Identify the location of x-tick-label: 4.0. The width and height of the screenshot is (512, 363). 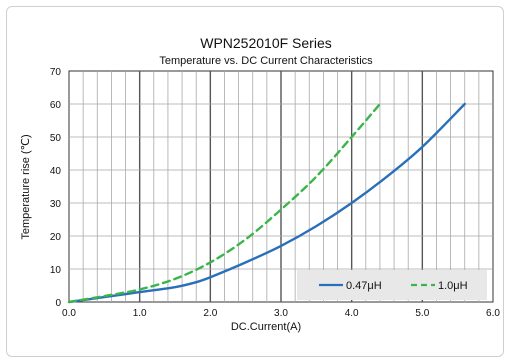
(352, 313).